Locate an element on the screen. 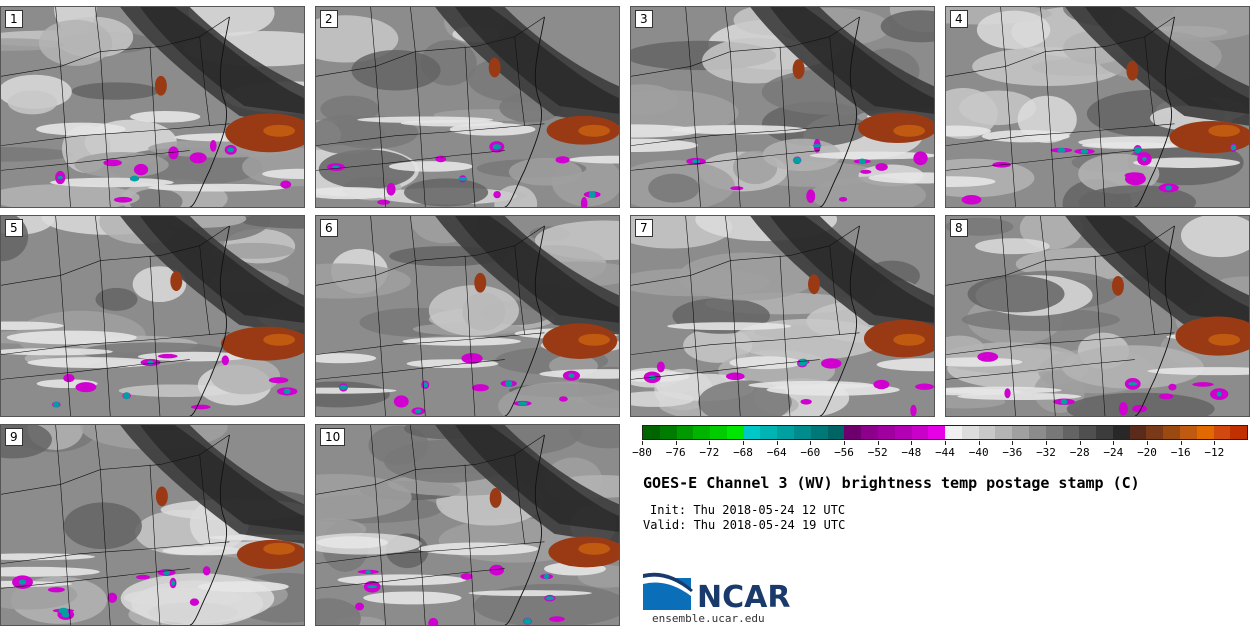  panel-number-label: 6 is located at coordinates (329, 228).